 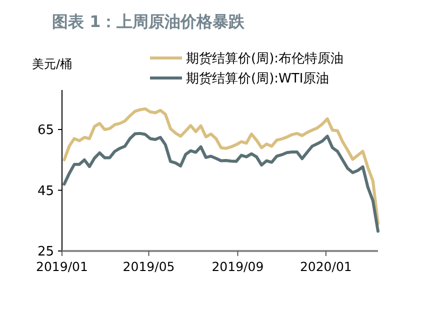 I want to click on y-tick-label: 65, so click(x=45, y=130).